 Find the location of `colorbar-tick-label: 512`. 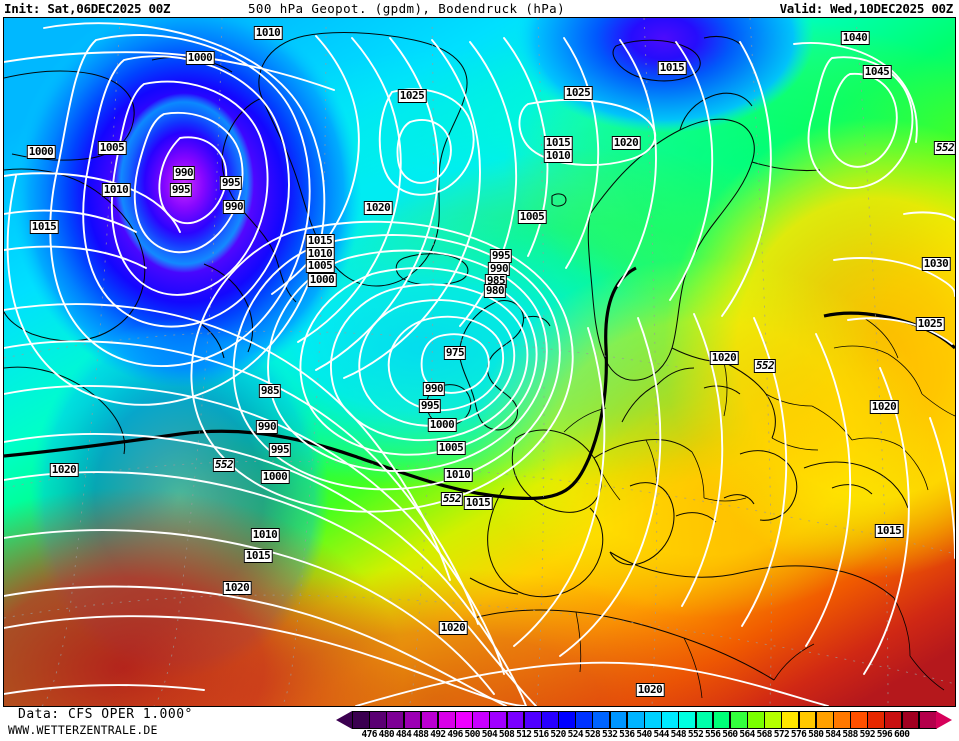

colorbar-tick-label: 512 is located at coordinates (524, 734).